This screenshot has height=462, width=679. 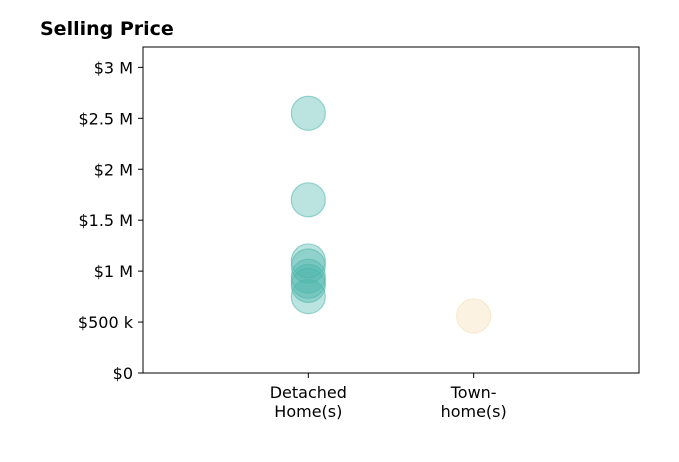 What do you see at coordinates (113, 271) in the screenshot?
I see `y-tick-label: $1 M` at bounding box center [113, 271].